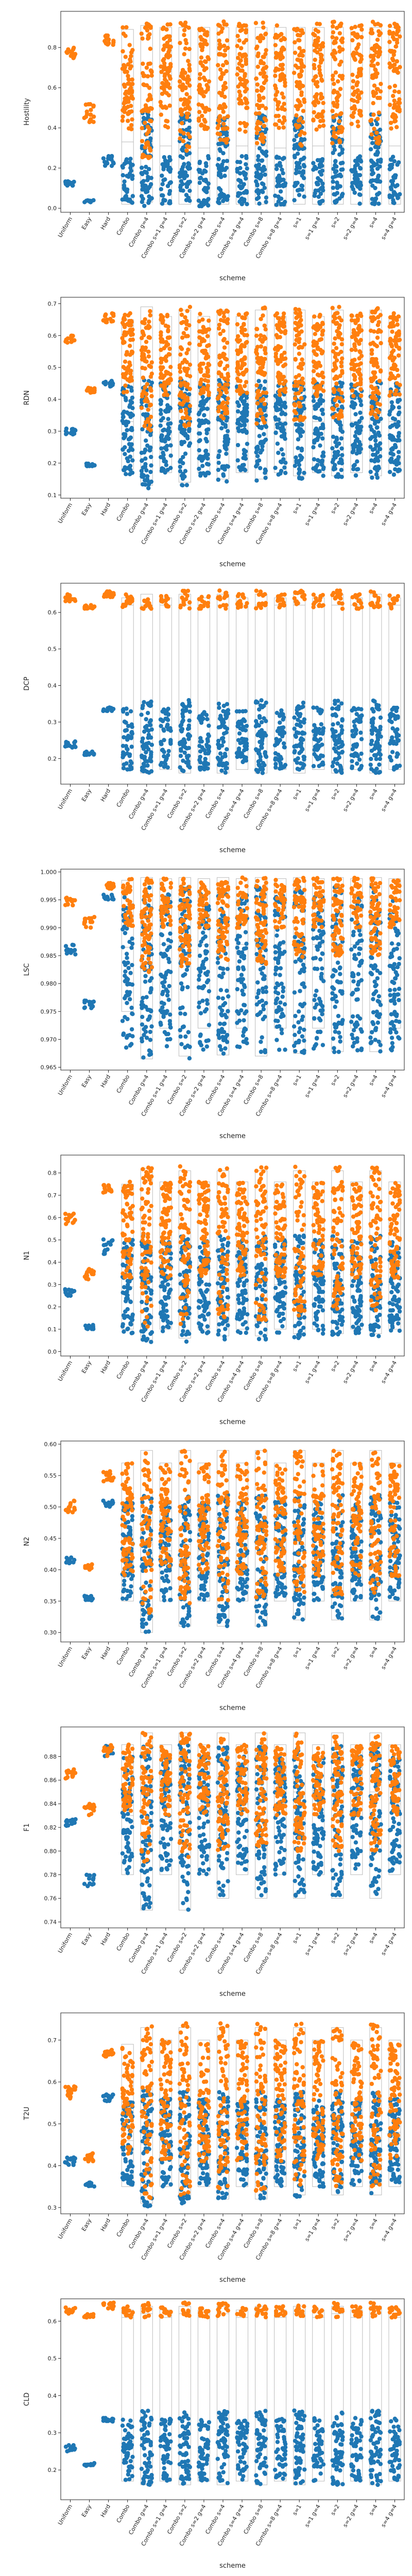  I want to click on ytick-label-0-0: 0.0, so click(52, 208).